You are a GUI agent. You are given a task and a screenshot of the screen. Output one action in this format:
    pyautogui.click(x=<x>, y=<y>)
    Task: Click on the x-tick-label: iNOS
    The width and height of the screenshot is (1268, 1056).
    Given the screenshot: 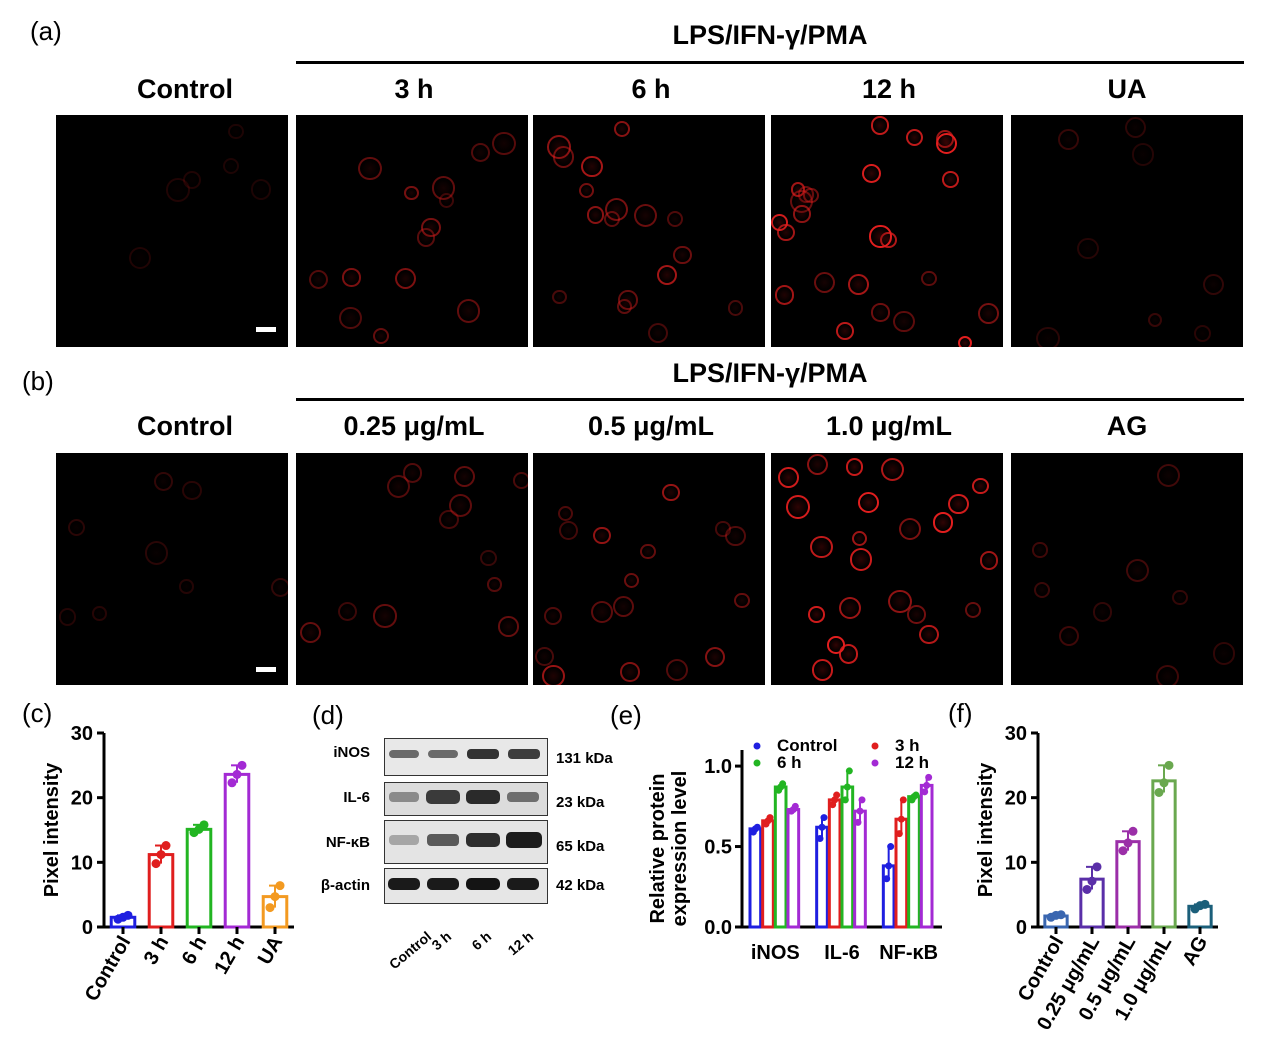 What is the action you would take?
    pyautogui.click(x=775, y=953)
    